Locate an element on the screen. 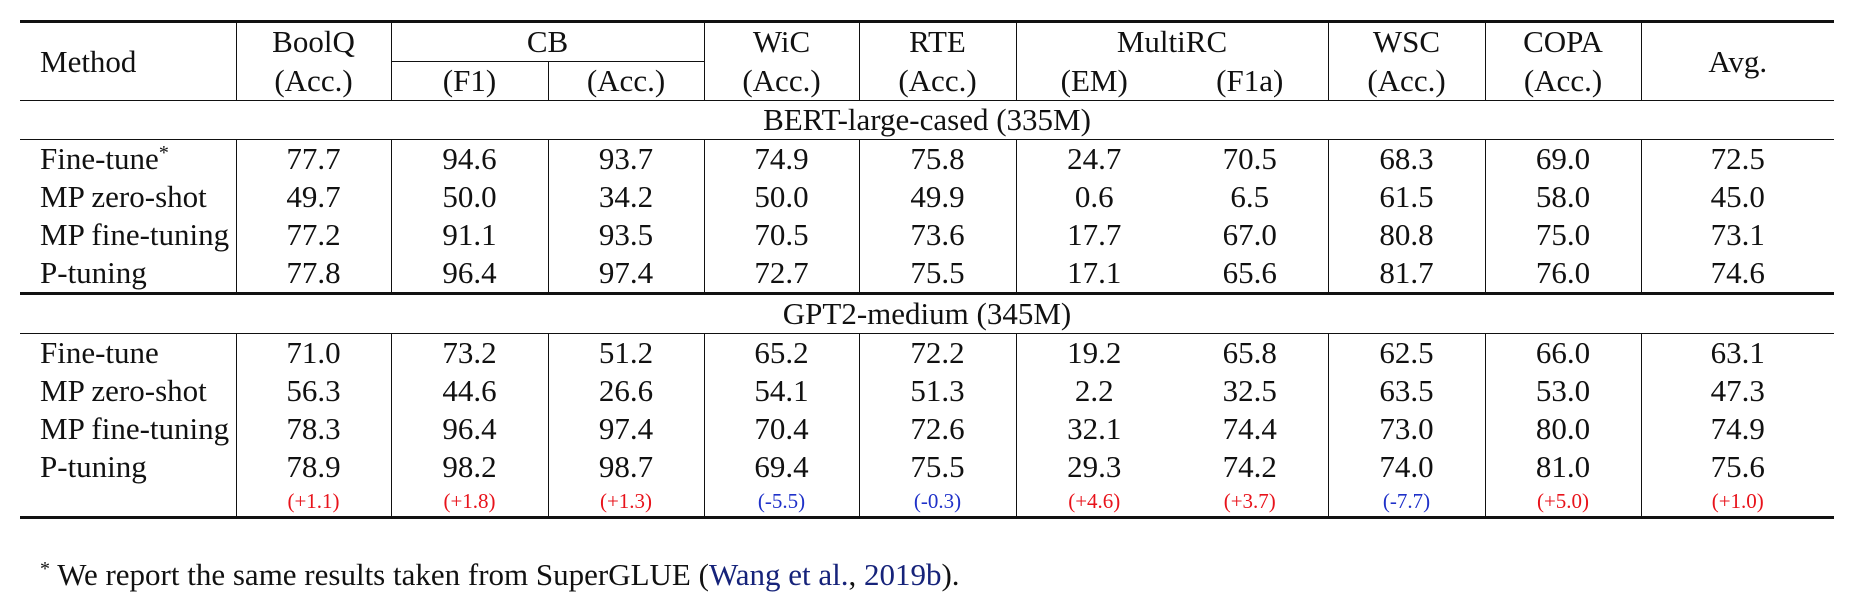  header-boolq: BoolQ is located at coordinates (313, 41).